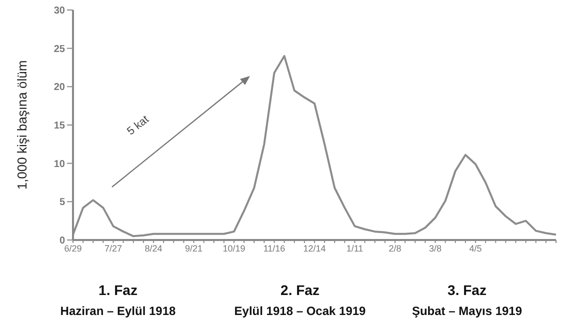  I want to click on x-tick-label: 10/19, so click(234, 248).